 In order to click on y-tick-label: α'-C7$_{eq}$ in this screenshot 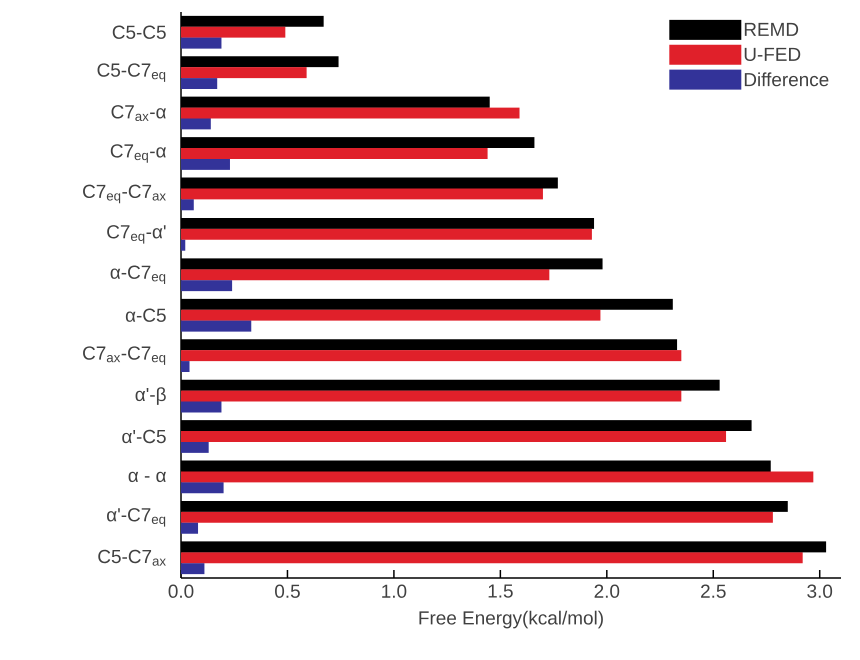, I will do `click(136, 517)`.